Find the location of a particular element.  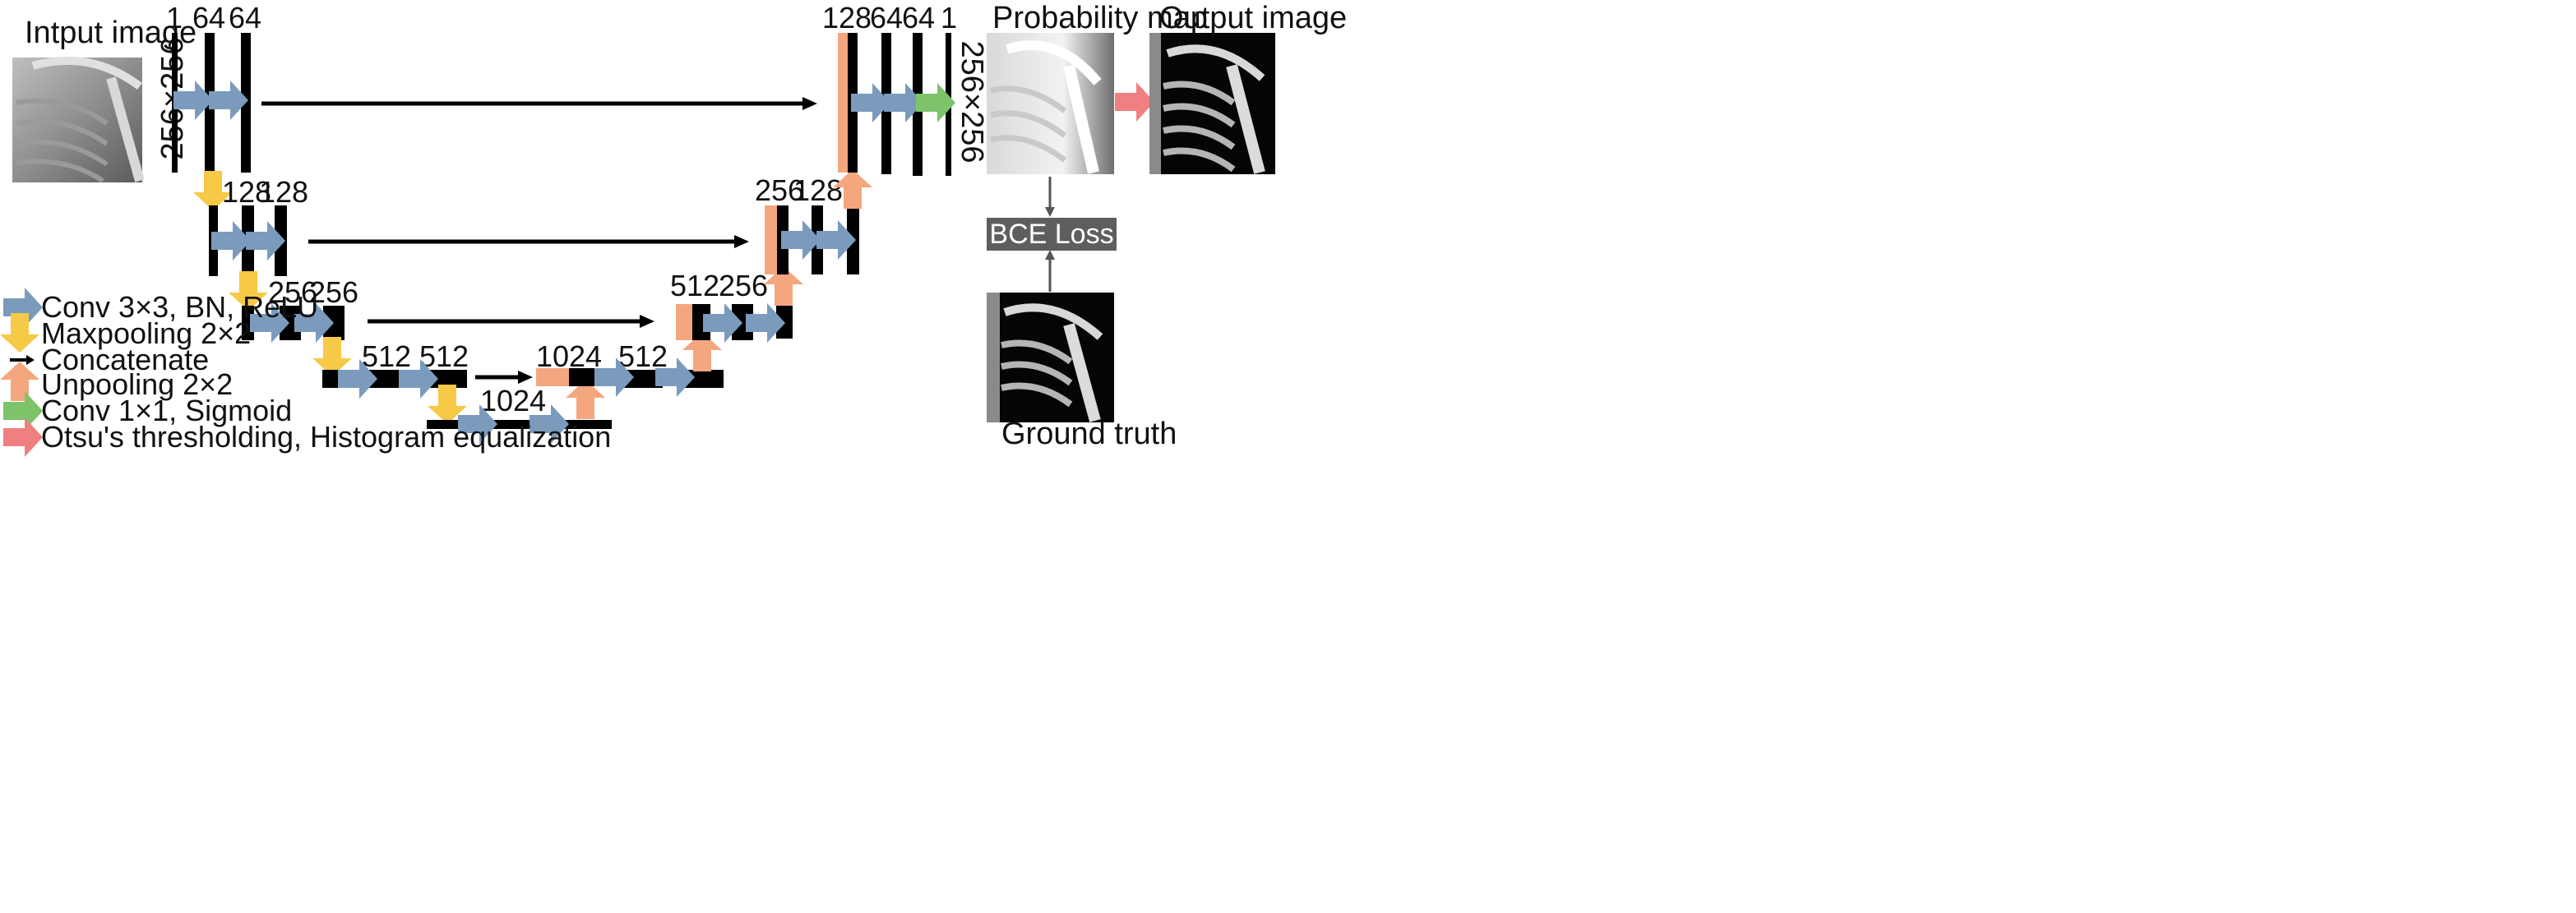

probability-map-image is located at coordinates (1050, 103).